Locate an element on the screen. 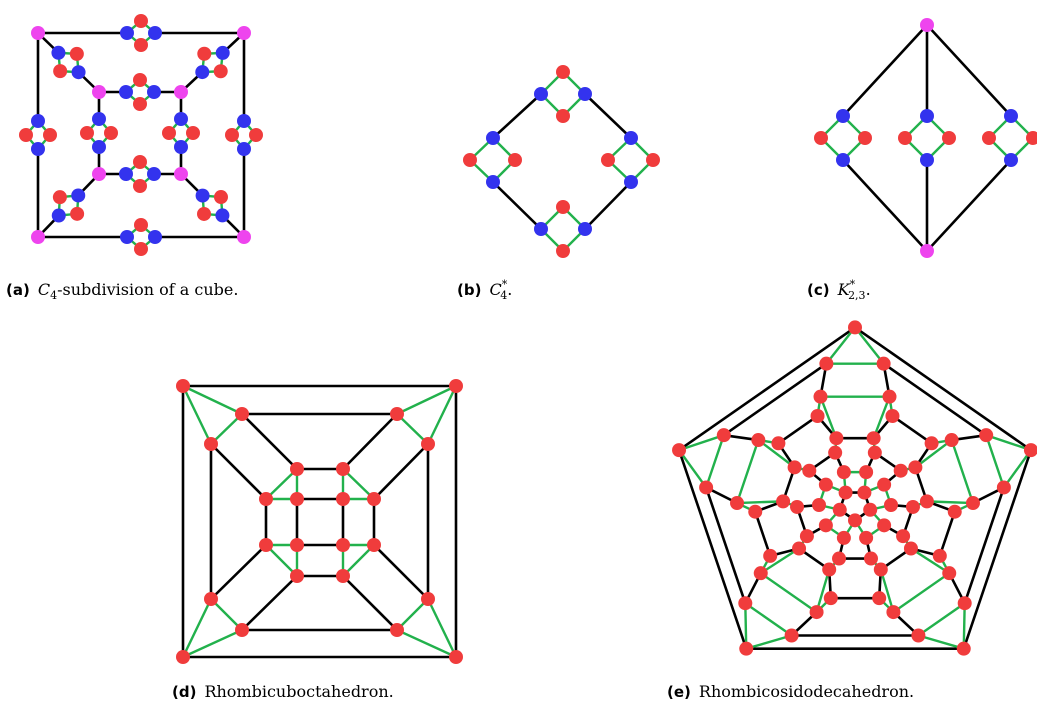 Image resolution: width=1037 pixels, height=708 pixels. panel-b-c4-star is located at coordinates (561, 161).